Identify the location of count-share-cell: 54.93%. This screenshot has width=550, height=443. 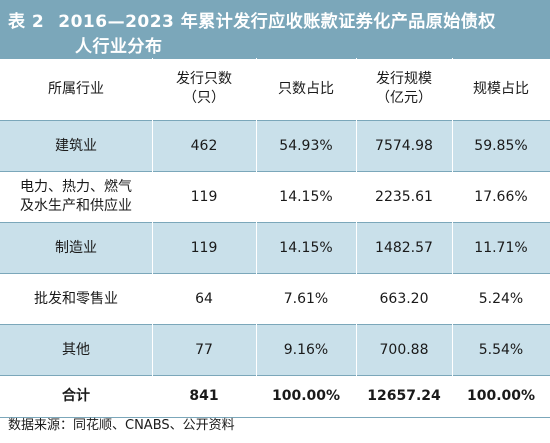
(306, 145).